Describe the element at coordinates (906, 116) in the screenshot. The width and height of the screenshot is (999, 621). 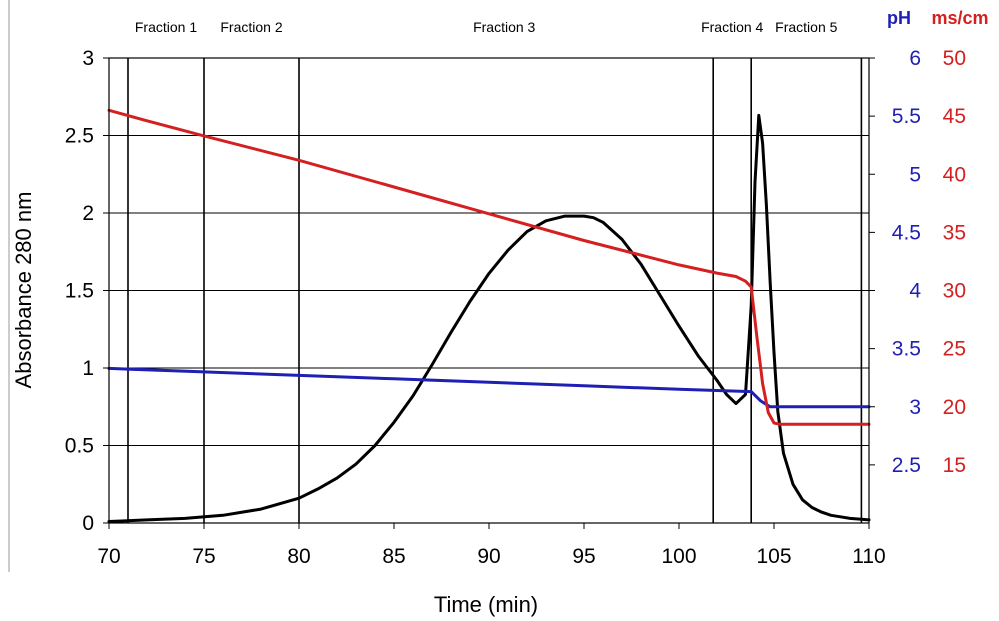
I see `ph-tick-label: 5.5` at that location.